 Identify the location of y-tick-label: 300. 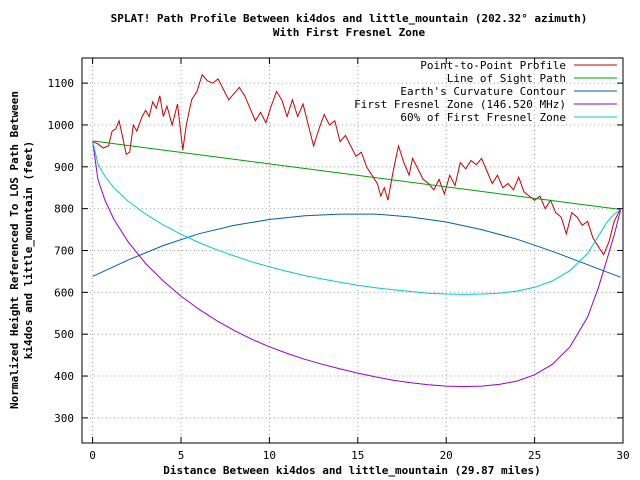
(64, 418).